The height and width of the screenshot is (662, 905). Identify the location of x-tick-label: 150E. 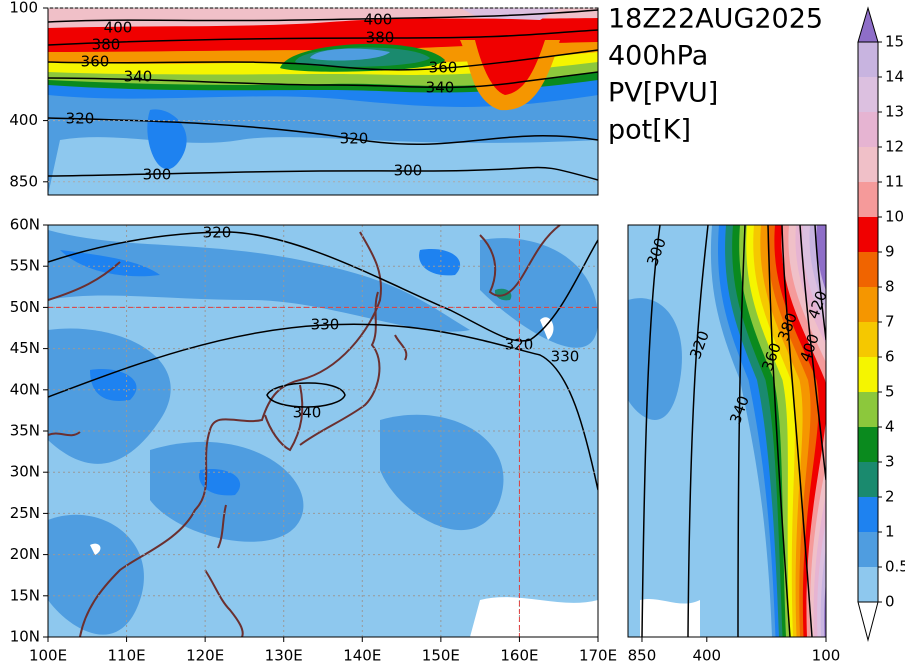
(441, 654).